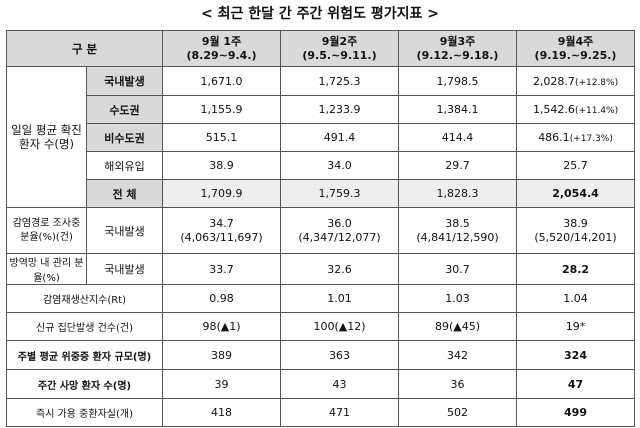 The height and width of the screenshot is (428, 640). I want to click on domestic-value-latest: 2,028.7(+12.8%), so click(576, 81).